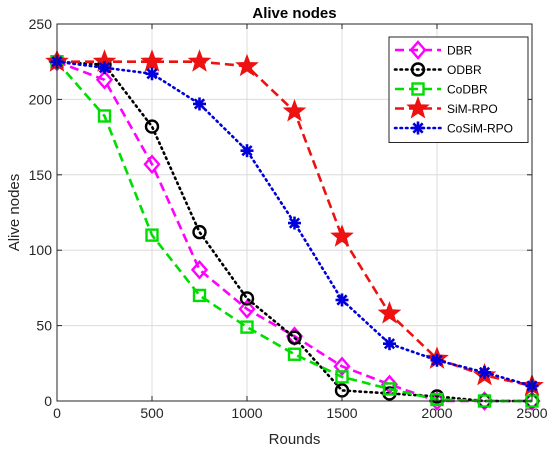  What do you see at coordinates (446, 107) in the screenshot?
I see `legend-entry-sim-rpo: SiM-RPO` at bounding box center [446, 107].